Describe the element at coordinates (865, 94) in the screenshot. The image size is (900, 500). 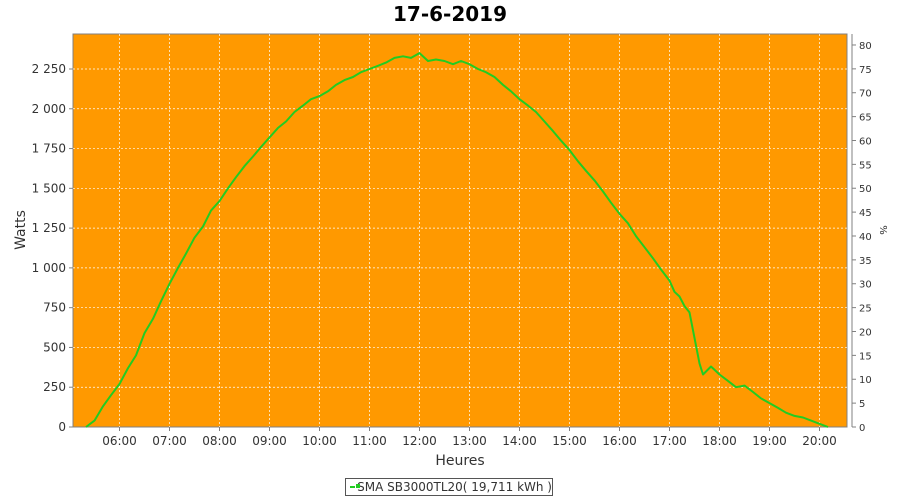
I see `y2-tick-label: 70` at that location.